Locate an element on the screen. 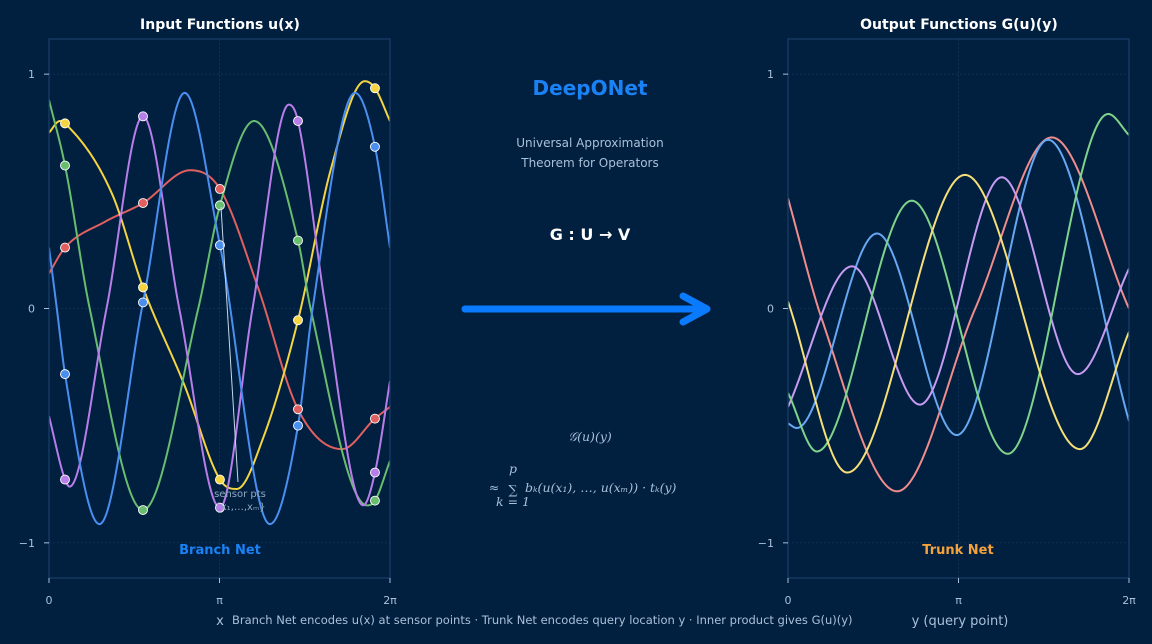 This screenshot has height=644, width=1152. x-axis-label: x is located at coordinates (220, 621).